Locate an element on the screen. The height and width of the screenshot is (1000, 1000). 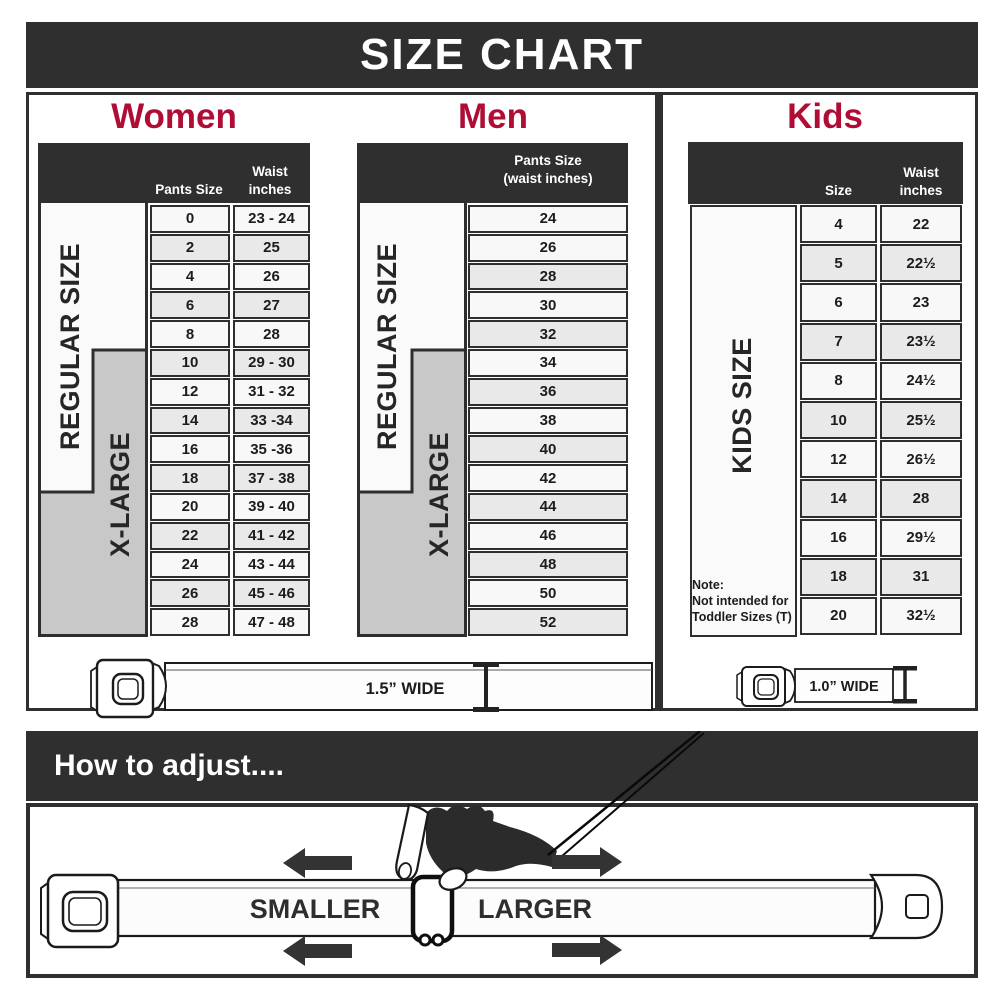
men-size-column: 24 26 28 30 32 34 36 38 40 42 44 46 48 50 52 is located at coordinates (548, 420).